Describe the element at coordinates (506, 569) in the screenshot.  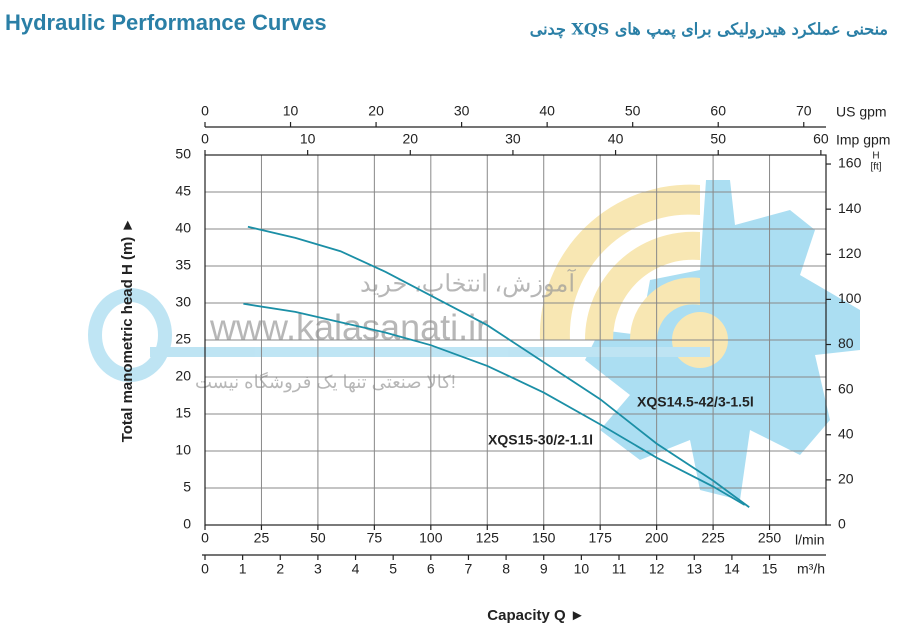
I see `bottom2-tick-label: 8` at that location.